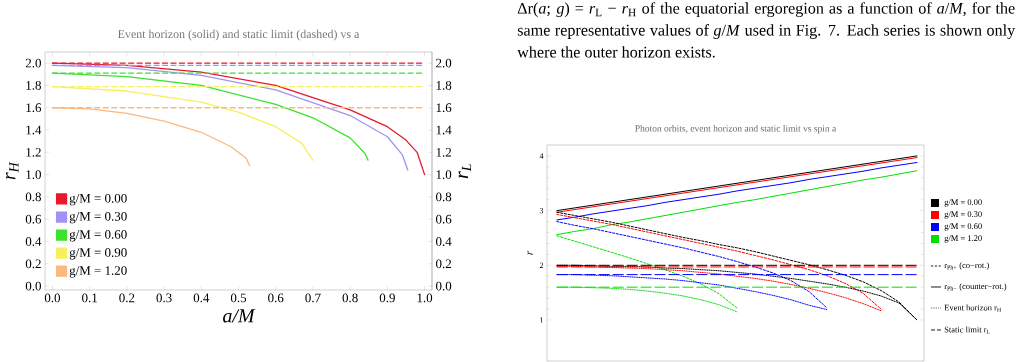 The width and height of the screenshot is (1024, 362). I want to click on legend-label: g/M = 1.20, so click(98, 272).